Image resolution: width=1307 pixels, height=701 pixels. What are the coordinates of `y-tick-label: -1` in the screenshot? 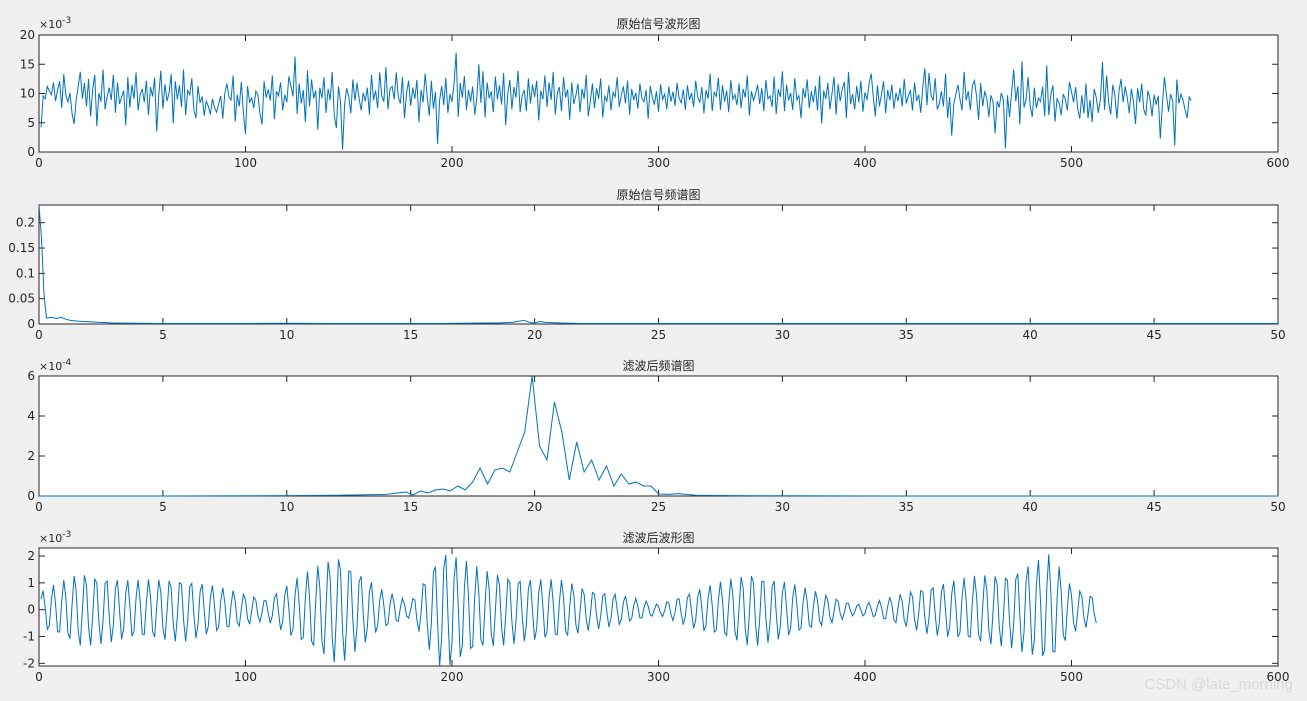 It's located at (29, 637).